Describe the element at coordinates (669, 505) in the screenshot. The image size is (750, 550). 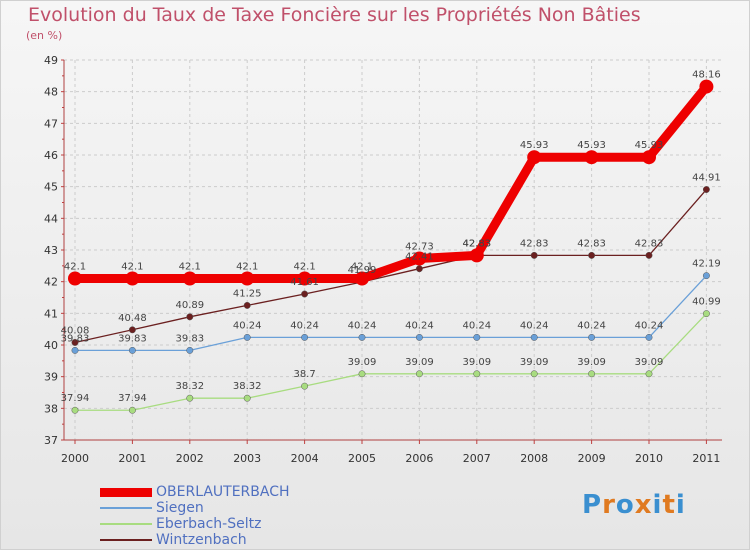
I see `logo-letter: t` at that location.